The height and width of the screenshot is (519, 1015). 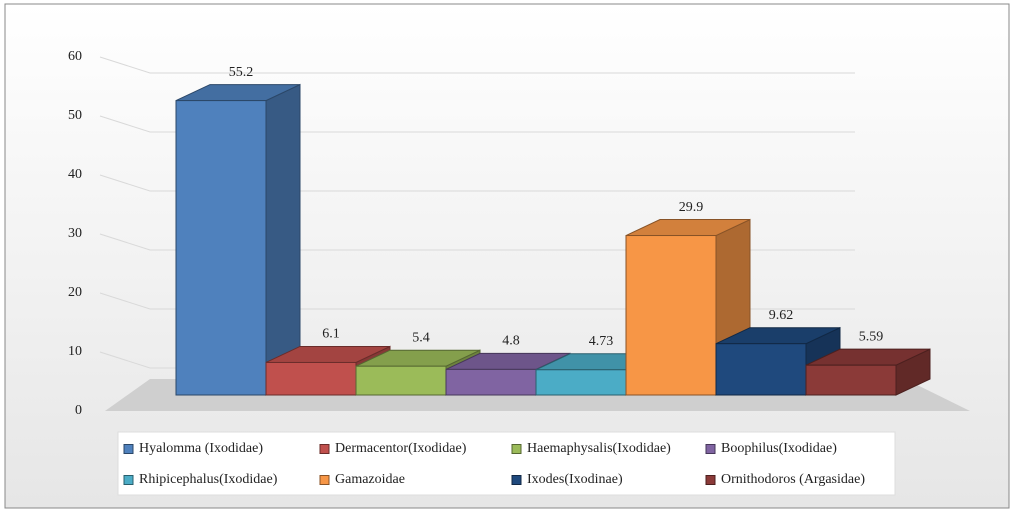 What do you see at coordinates (78, 410) in the screenshot?
I see `y-tick-label: 0` at bounding box center [78, 410].